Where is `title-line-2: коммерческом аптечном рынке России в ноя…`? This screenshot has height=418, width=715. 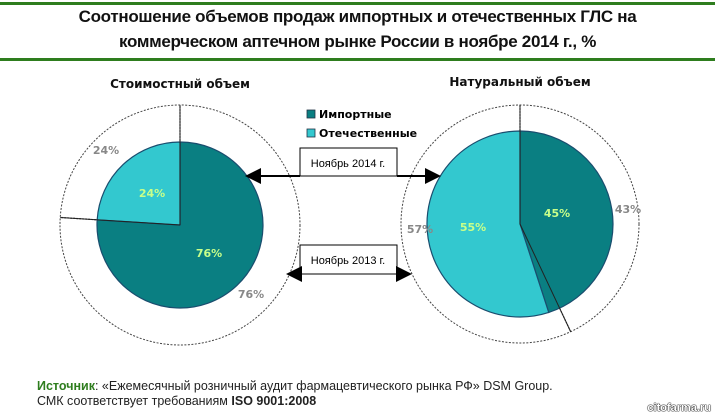 title-line-2: коммерческом аптечном рынке России в ноя… is located at coordinates (357, 41).